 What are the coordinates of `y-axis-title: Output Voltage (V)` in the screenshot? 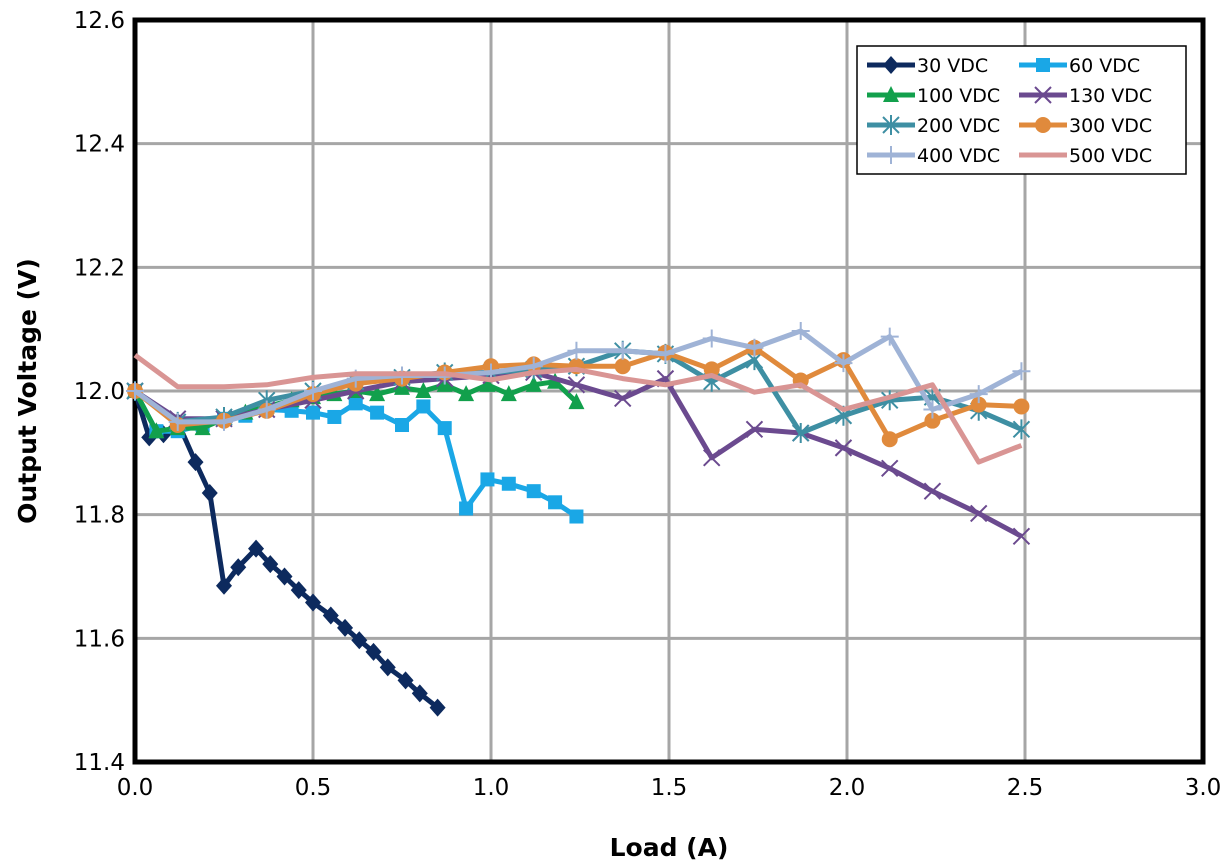 It's located at (27, 391).